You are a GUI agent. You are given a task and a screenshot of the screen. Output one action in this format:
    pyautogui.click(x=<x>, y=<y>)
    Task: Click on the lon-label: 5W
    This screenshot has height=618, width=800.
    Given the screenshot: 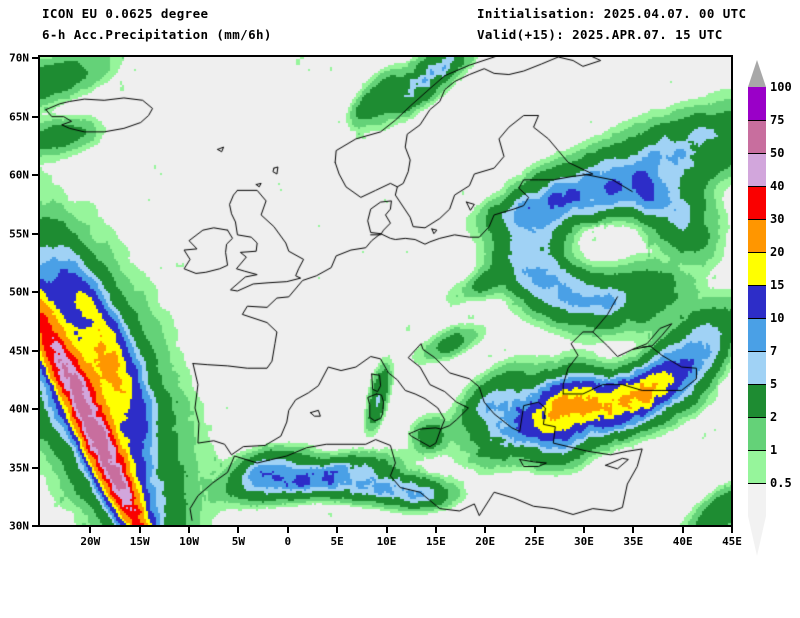 What is the action you would take?
    pyautogui.click(x=238, y=541)
    